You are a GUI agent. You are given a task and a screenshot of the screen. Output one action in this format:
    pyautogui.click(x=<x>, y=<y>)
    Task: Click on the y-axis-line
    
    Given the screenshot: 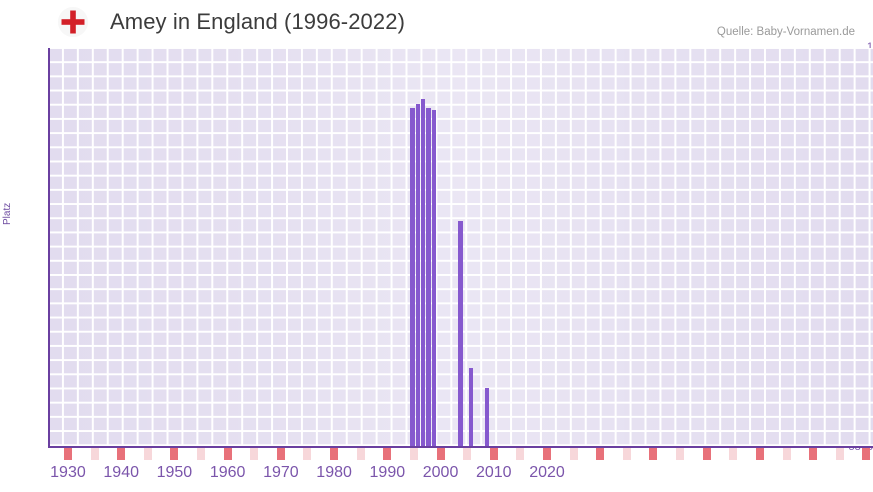 What is the action you would take?
    pyautogui.click(x=49, y=248)
    